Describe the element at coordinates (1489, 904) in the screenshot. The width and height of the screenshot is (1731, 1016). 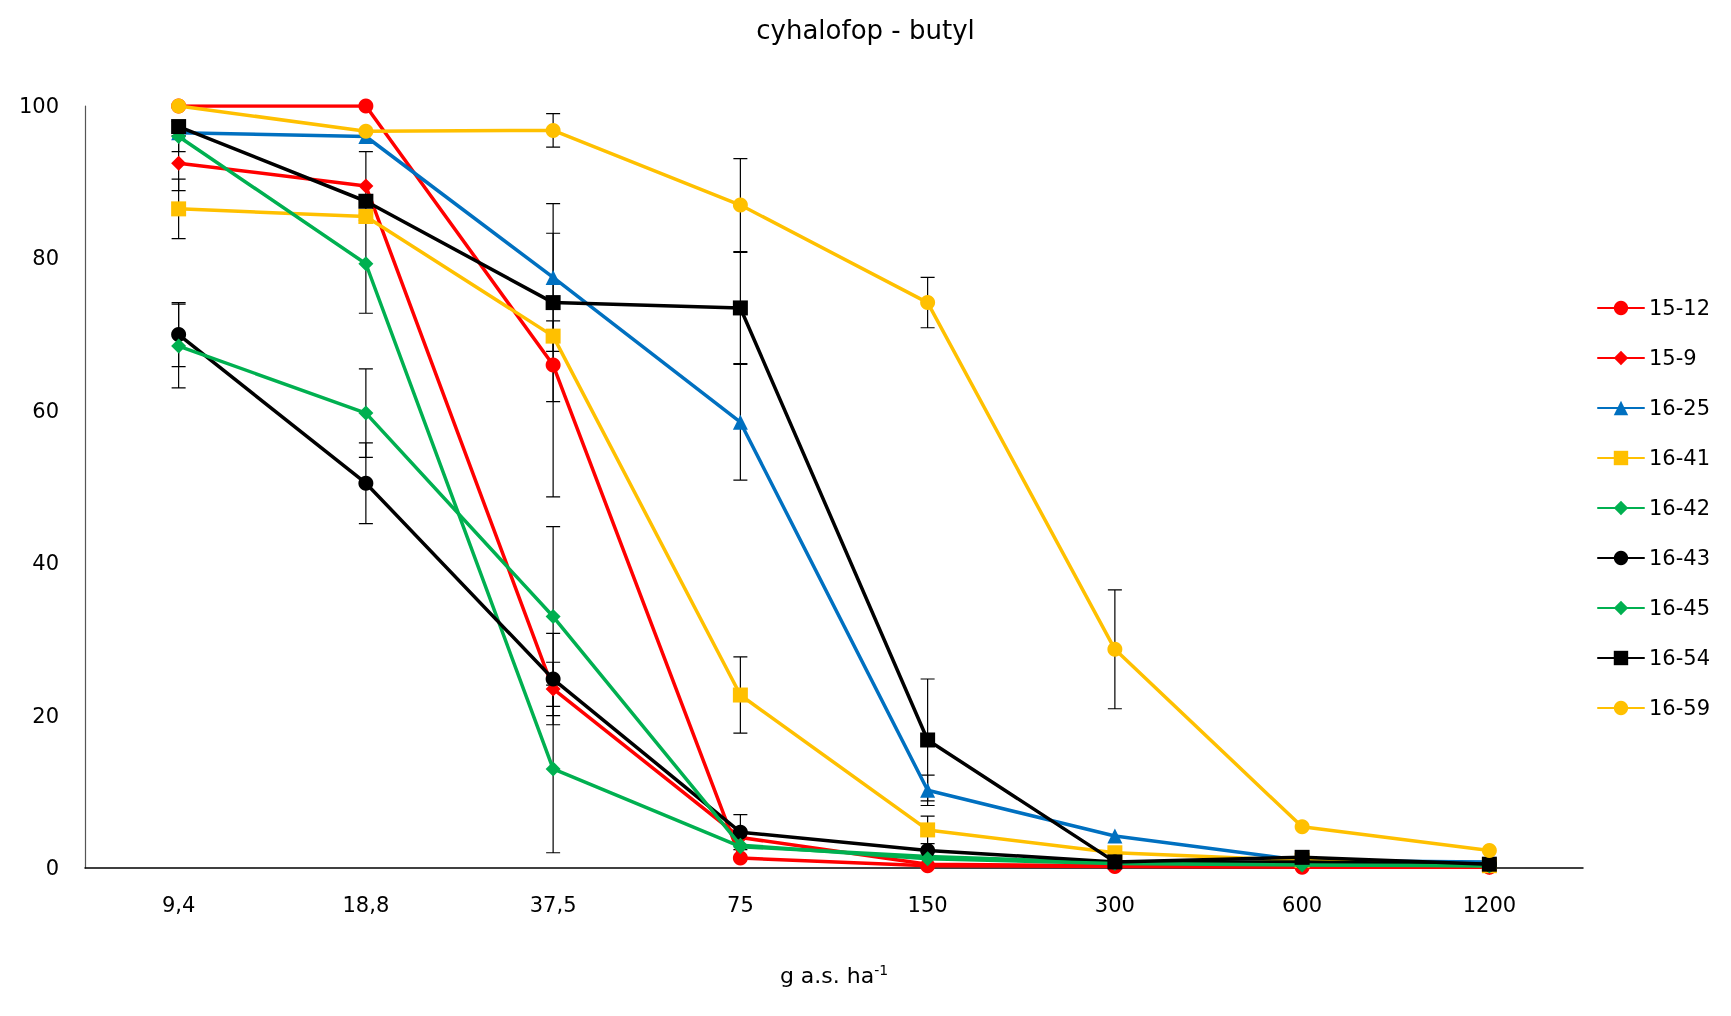
I see `x-tick-label: 1200` at that location.